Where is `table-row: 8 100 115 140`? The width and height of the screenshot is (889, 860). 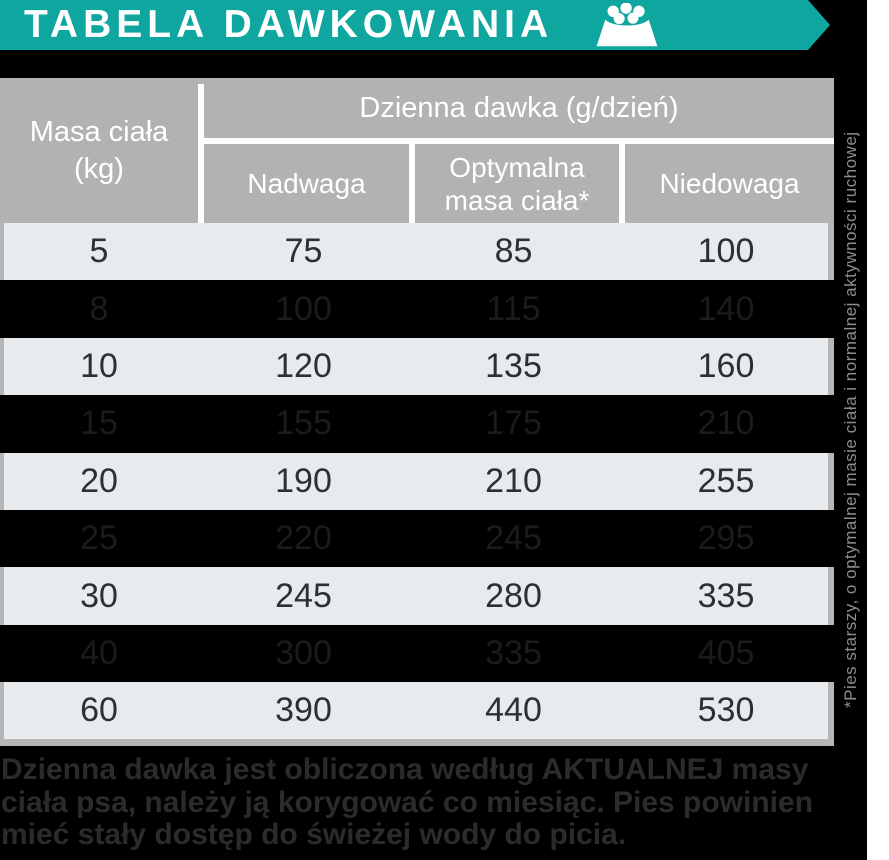 table-row: 8 100 115 140 is located at coordinates (417, 309).